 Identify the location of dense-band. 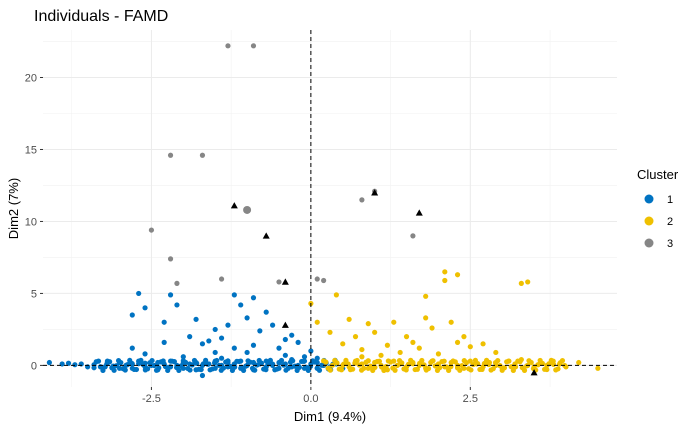
(329, 365).